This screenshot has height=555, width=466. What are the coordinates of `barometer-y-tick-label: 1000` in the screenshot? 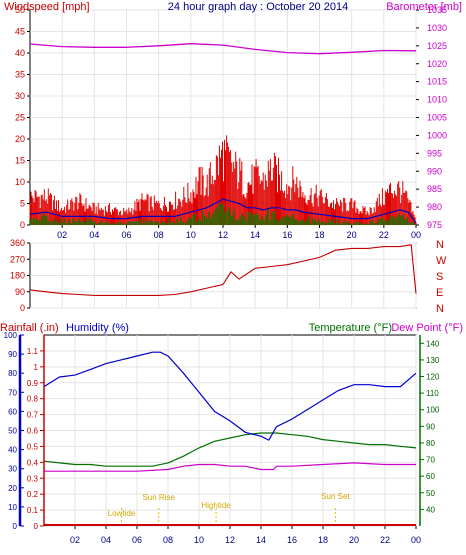 It's located at (437, 135).